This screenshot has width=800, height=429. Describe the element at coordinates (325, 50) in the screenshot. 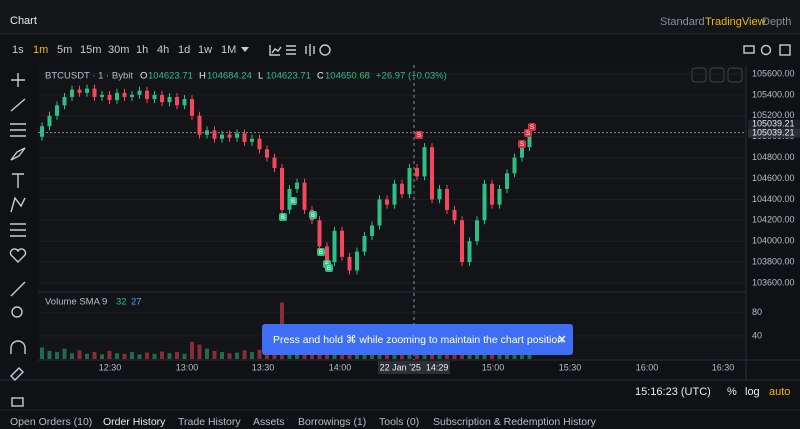

I see `icon-add` at that location.